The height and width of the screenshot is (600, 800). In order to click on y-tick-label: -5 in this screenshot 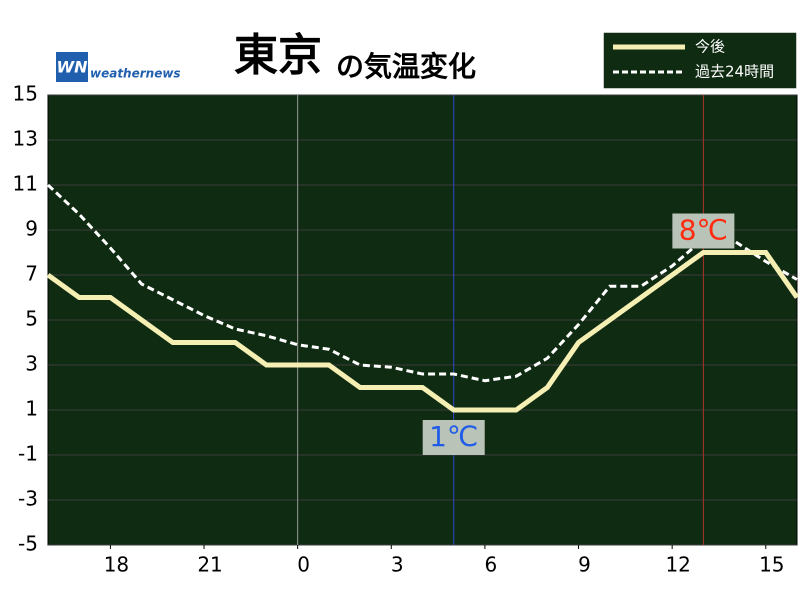, I will do `click(28, 544)`.